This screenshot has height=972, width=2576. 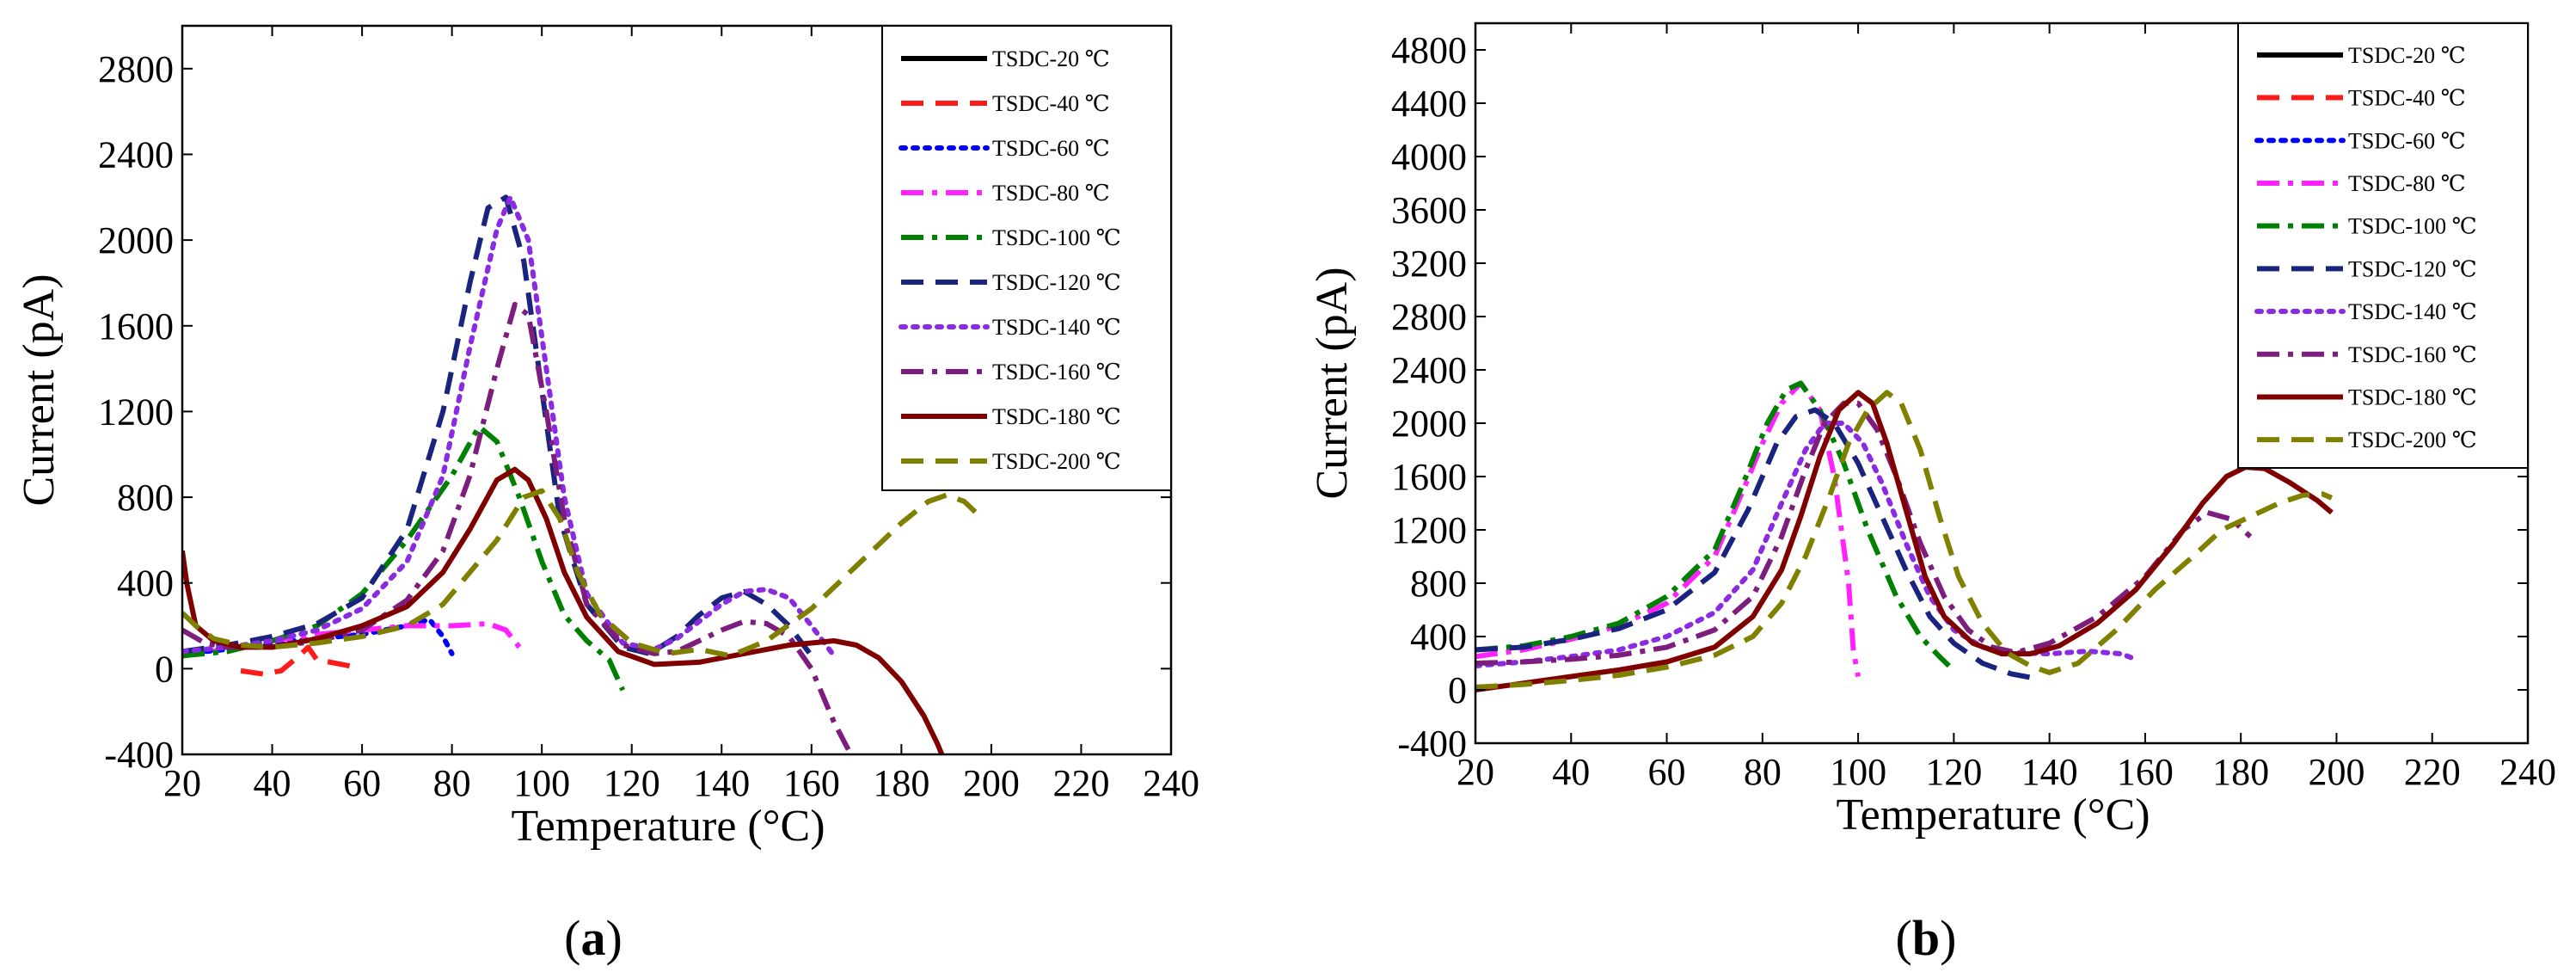 What do you see at coordinates (1927, 938) in the screenshot?
I see `panel-label: (b)` at bounding box center [1927, 938].